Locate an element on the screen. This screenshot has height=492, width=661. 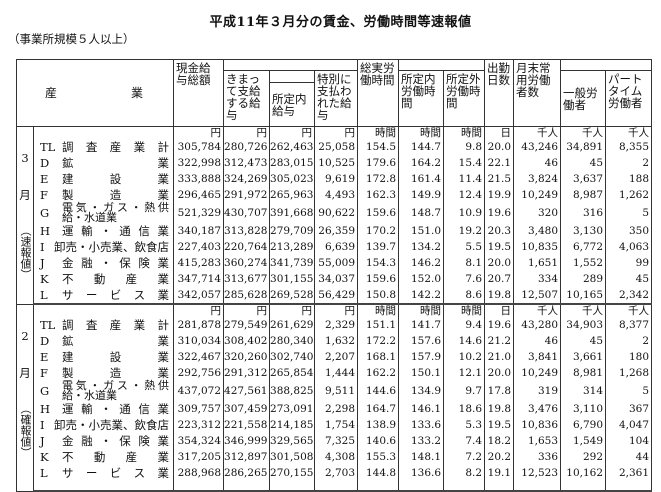
industry-cell: K 不動産業 is located at coordinates (103, 279).